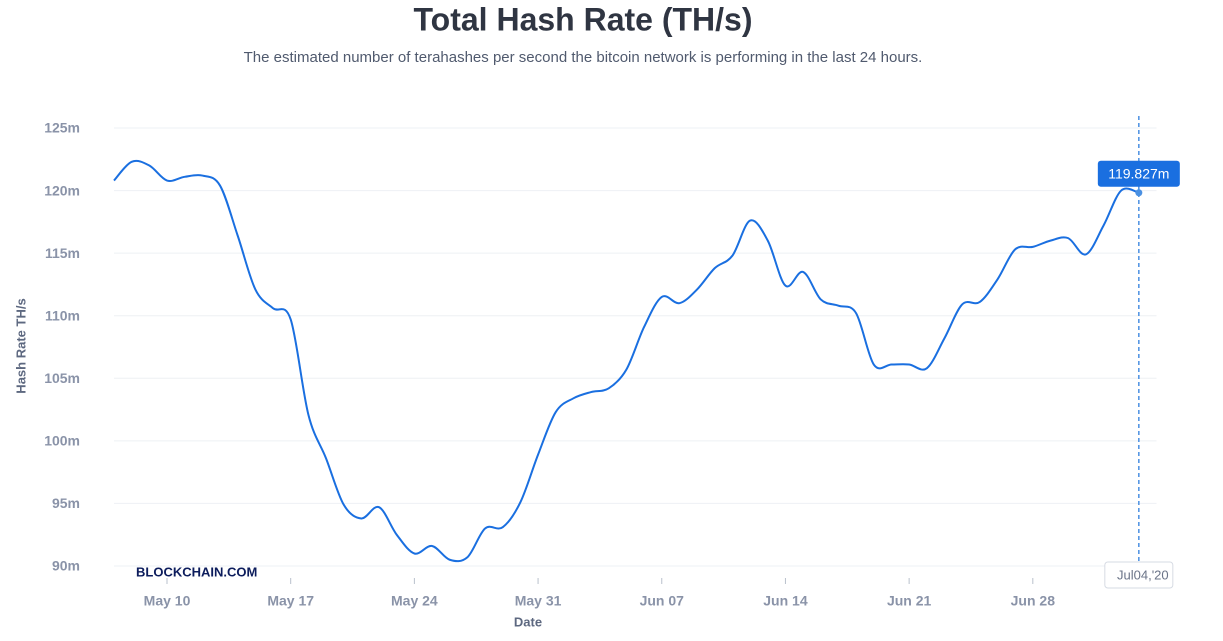  Describe the element at coordinates (1143, 574) in the screenshot. I see `date-tooltip: Jul04,'20` at that location.